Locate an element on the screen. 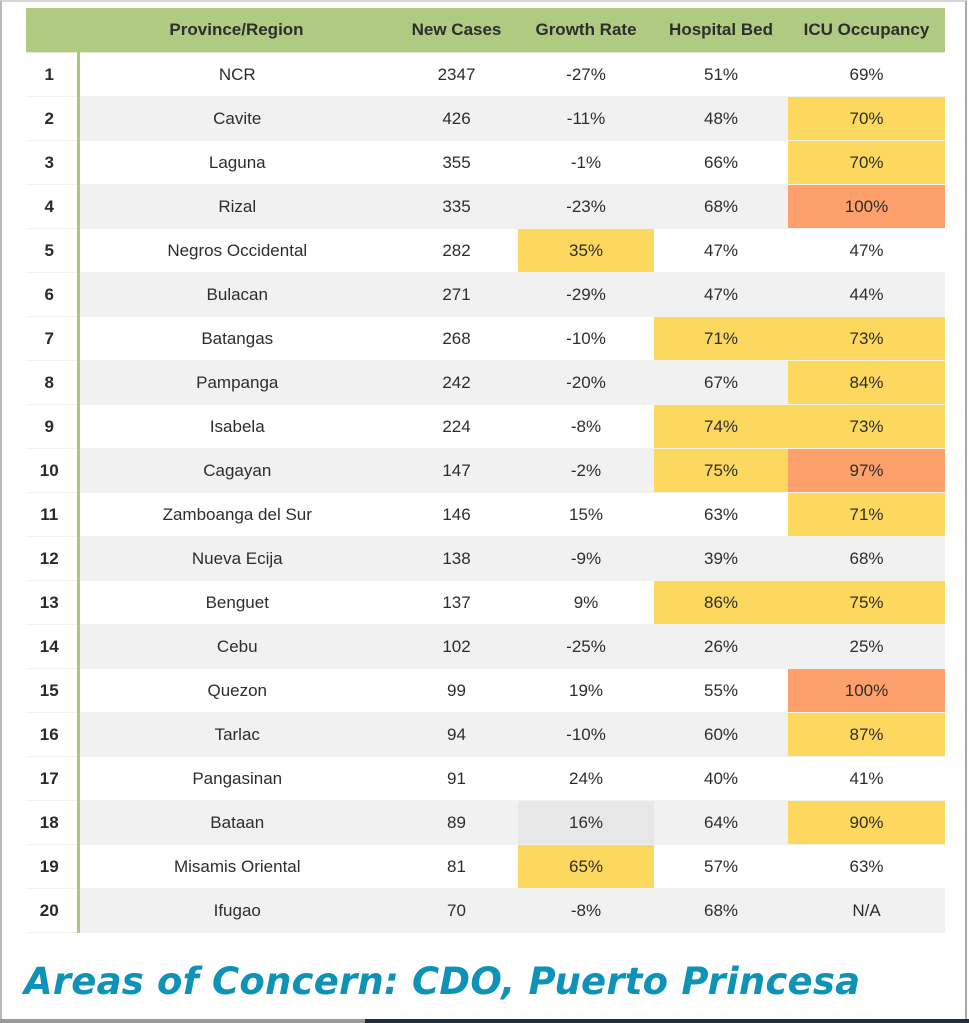  growth-rate-cell: -11% is located at coordinates (586, 118).